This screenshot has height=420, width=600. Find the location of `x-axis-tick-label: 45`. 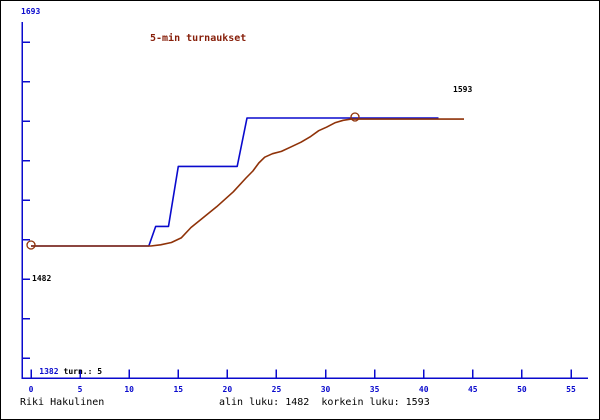

x-axis-tick-label: 45 is located at coordinates (472, 389).